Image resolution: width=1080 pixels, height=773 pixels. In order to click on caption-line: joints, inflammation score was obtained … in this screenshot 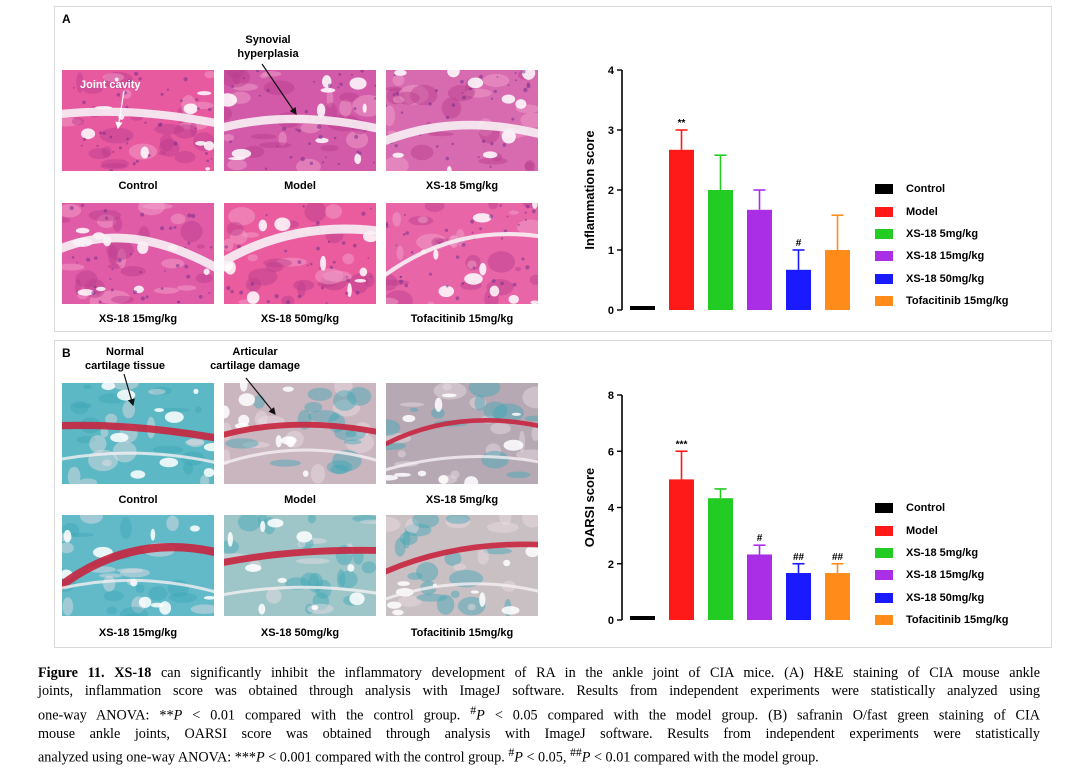, I will do `click(539, 691)`.